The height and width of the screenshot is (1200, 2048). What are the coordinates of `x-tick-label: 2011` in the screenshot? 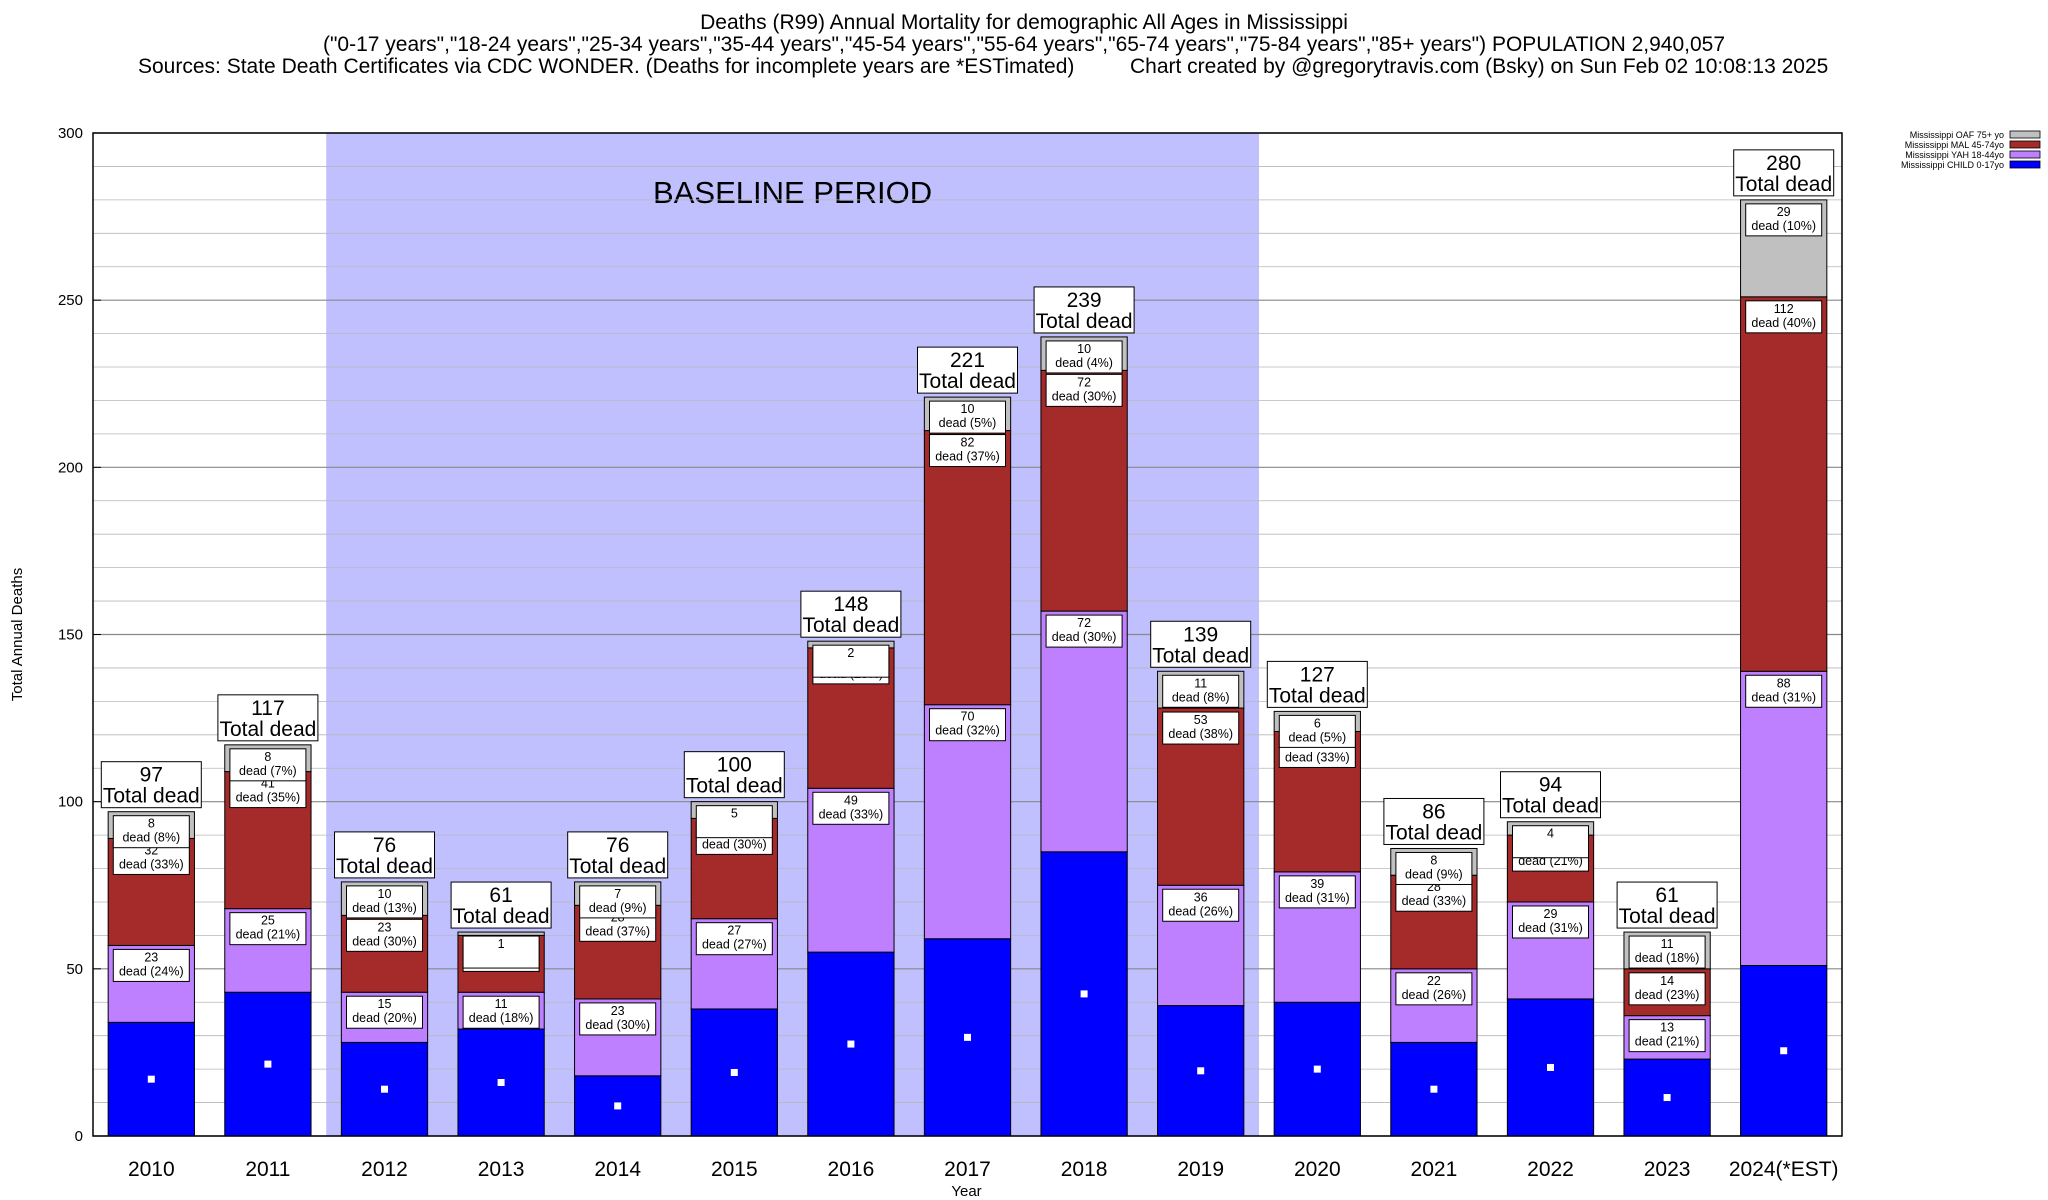 It's located at (267, 1169).